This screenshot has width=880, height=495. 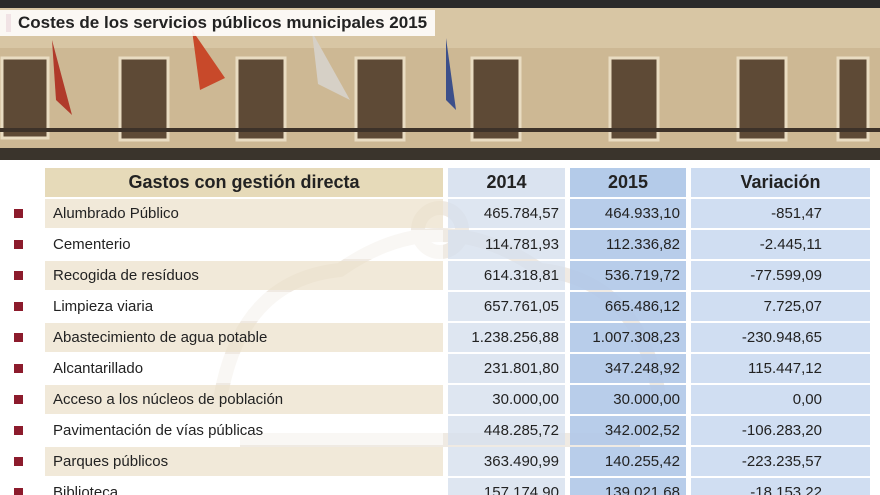 What do you see at coordinates (244, 461) in the screenshot?
I see `row-label: Parques públicos` at bounding box center [244, 461].